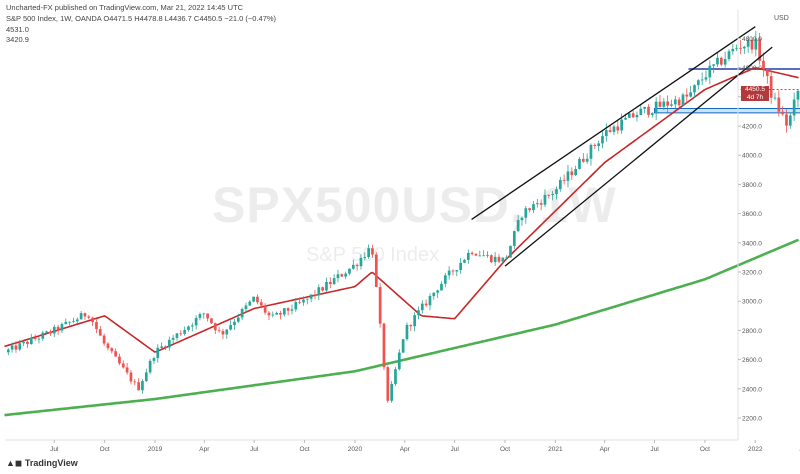 The width and height of the screenshot is (800, 474). What do you see at coordinates (752, 302) in the screenshot?
I see `y-tick-label: 3000.0` at bounding box center [752, 302].